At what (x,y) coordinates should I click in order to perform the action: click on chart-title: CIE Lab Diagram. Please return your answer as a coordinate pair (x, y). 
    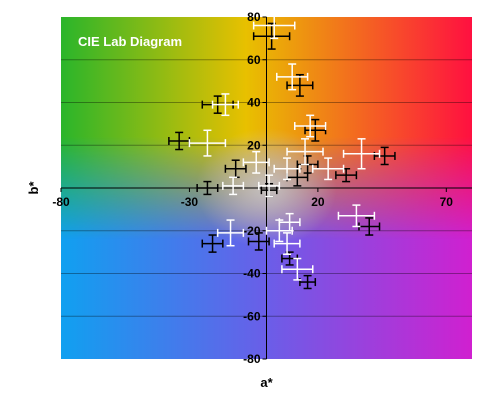
    Looking at the image, I should click on (130, 41).